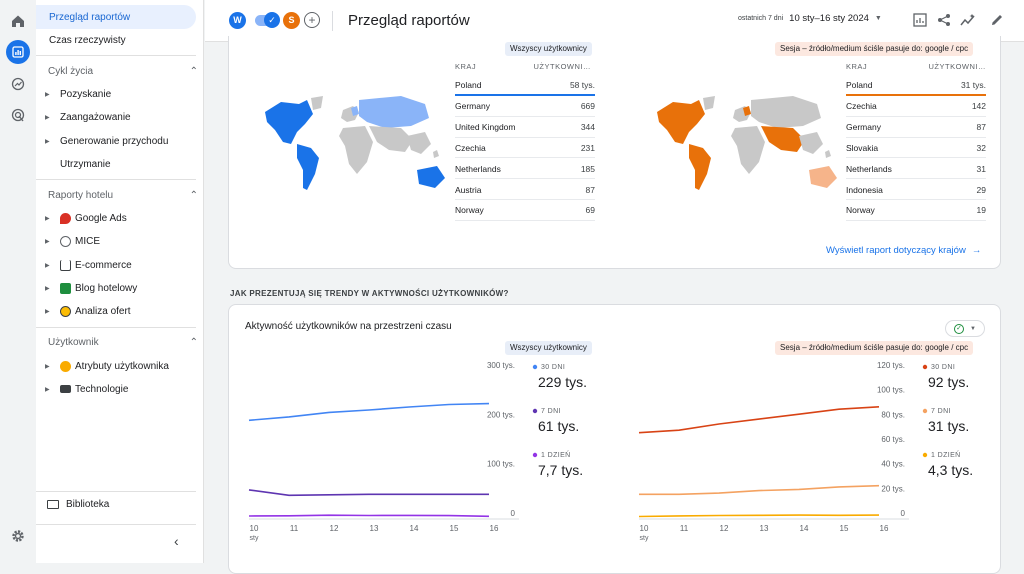 The width and height of the screenshot is (1024, 574). Describe the element at coordinates (120, 141) in the screenshot. I see `nav-item-monetization: ▶ Generowanie przychodu` at that location.